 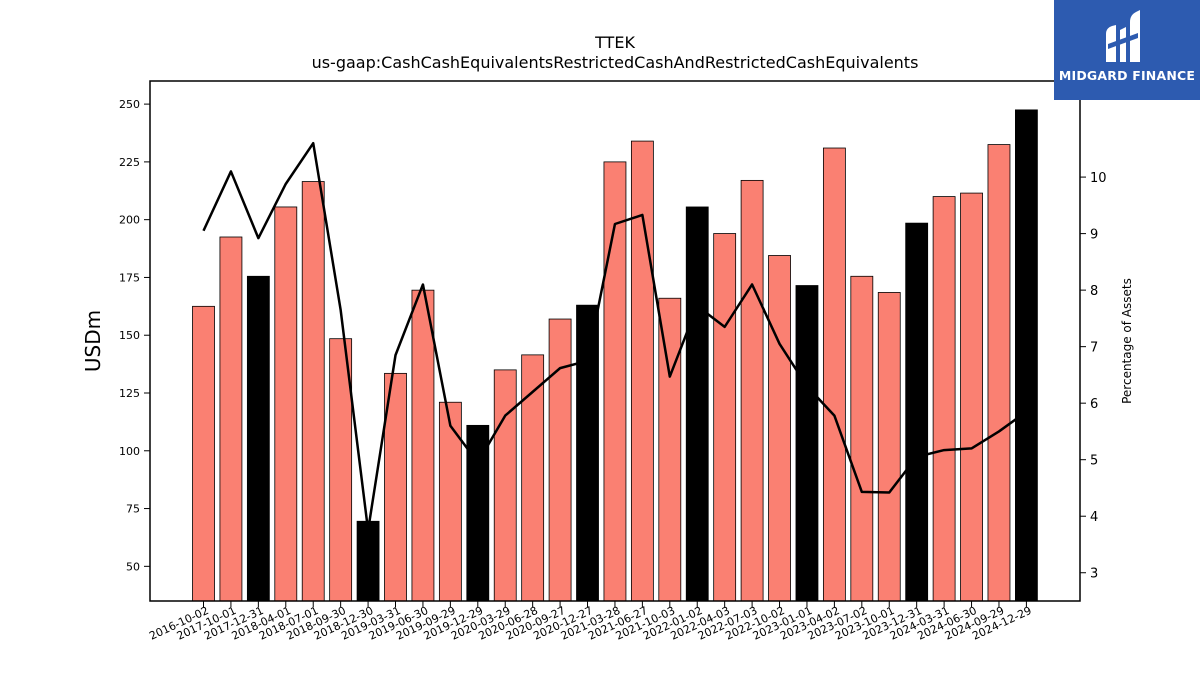 I want to click on chart-title: TTEK, so click(x=614, y=42).